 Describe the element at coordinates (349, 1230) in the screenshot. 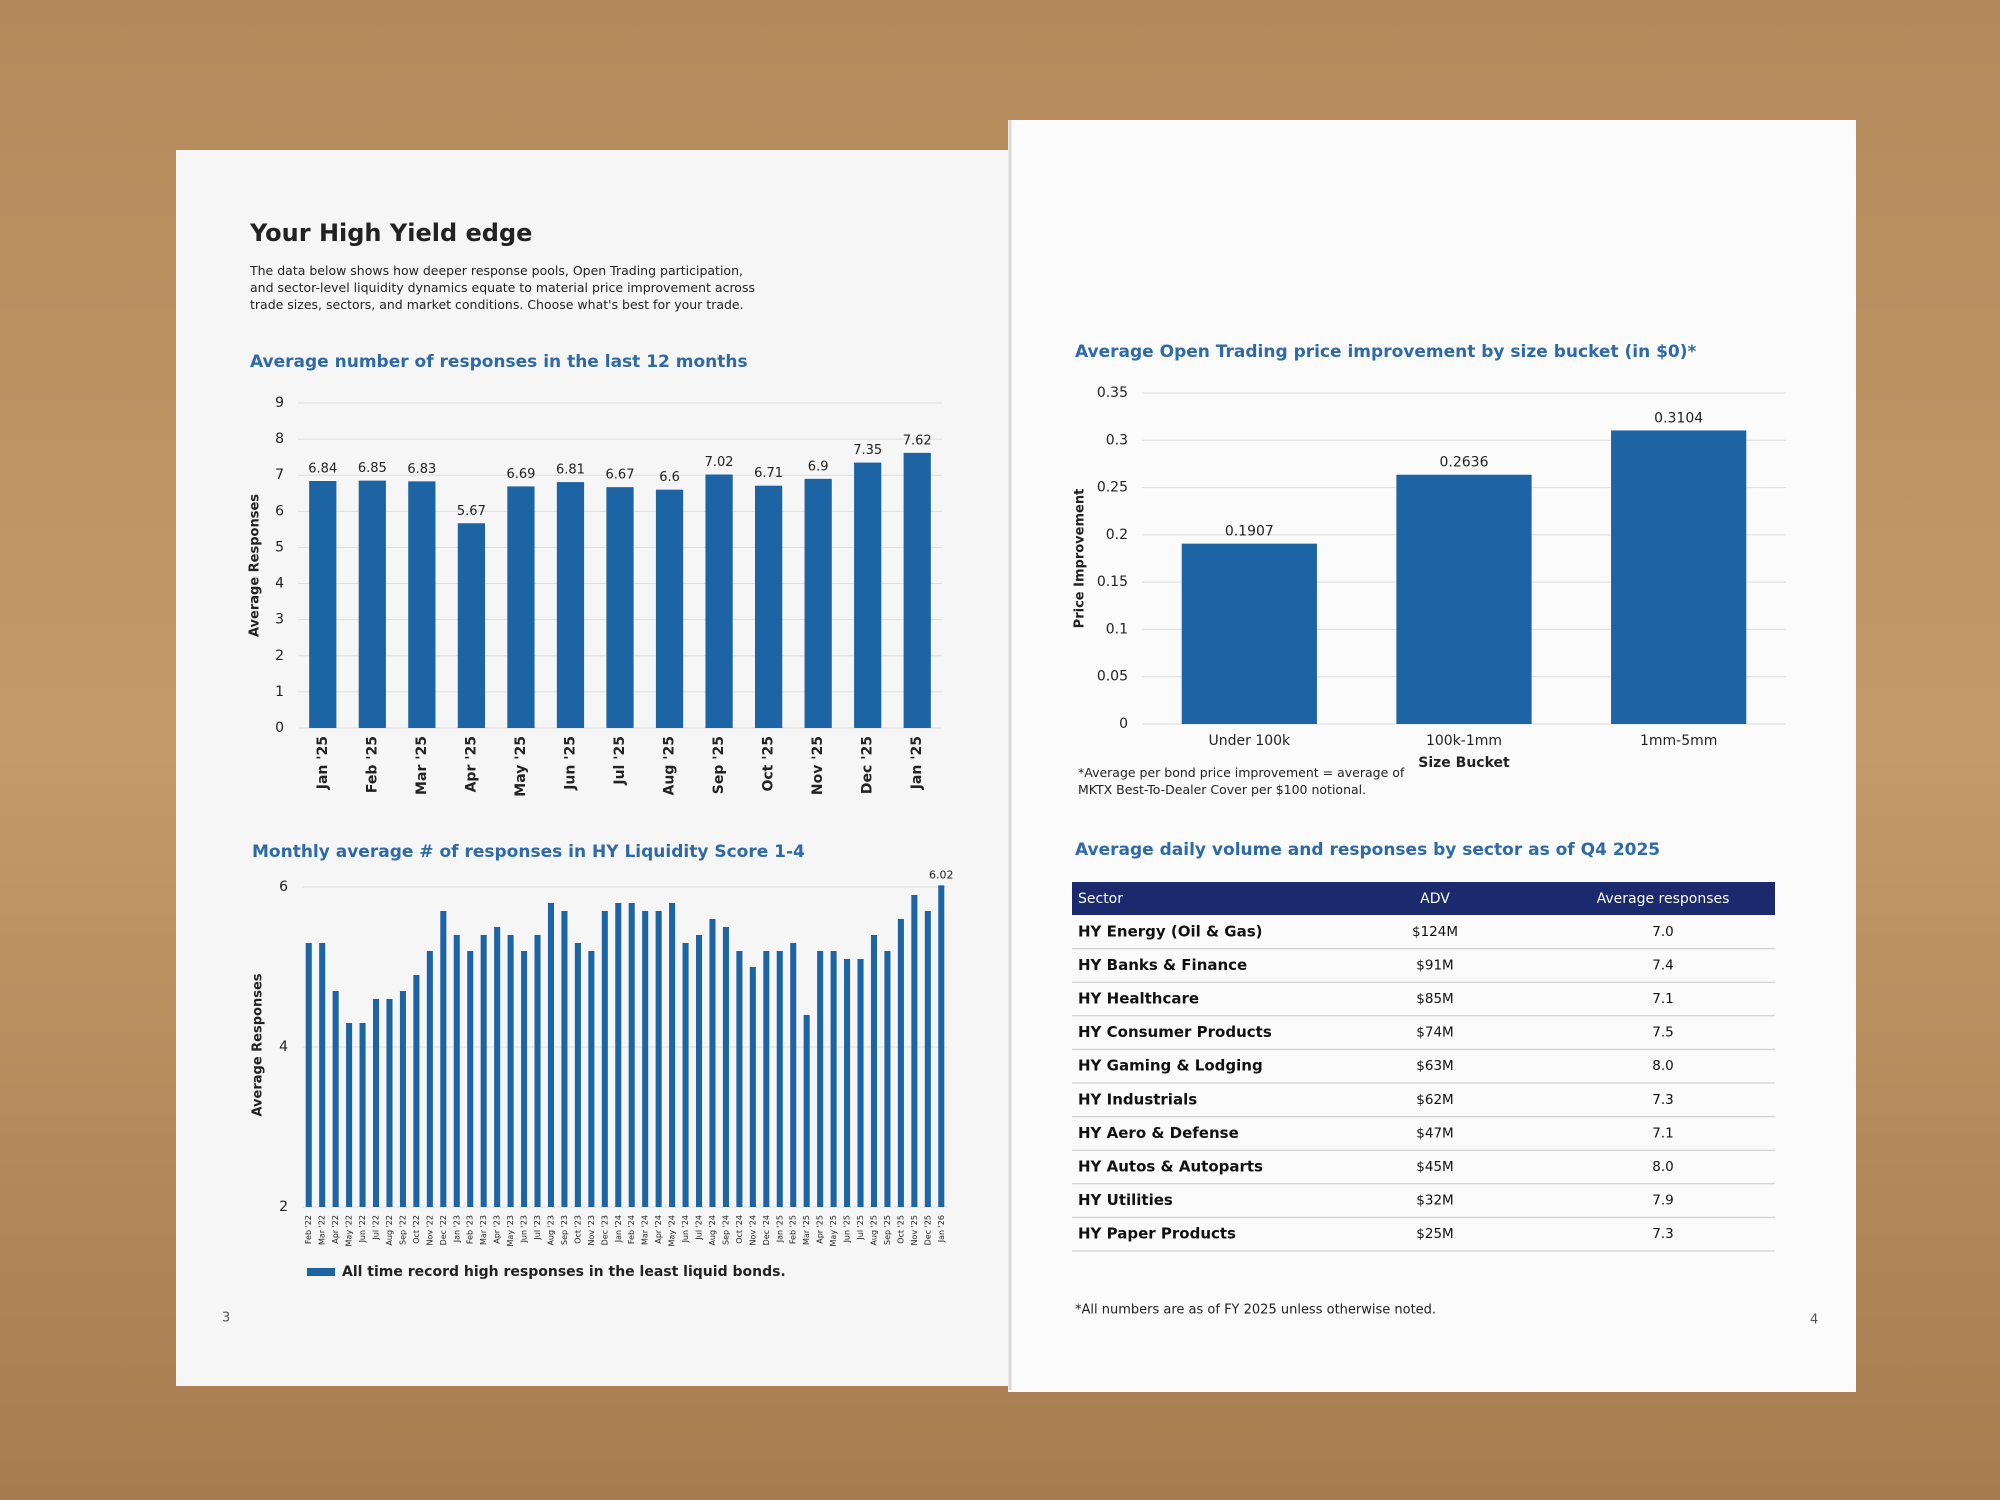

I see `x-tick-label: May '22` at that location.